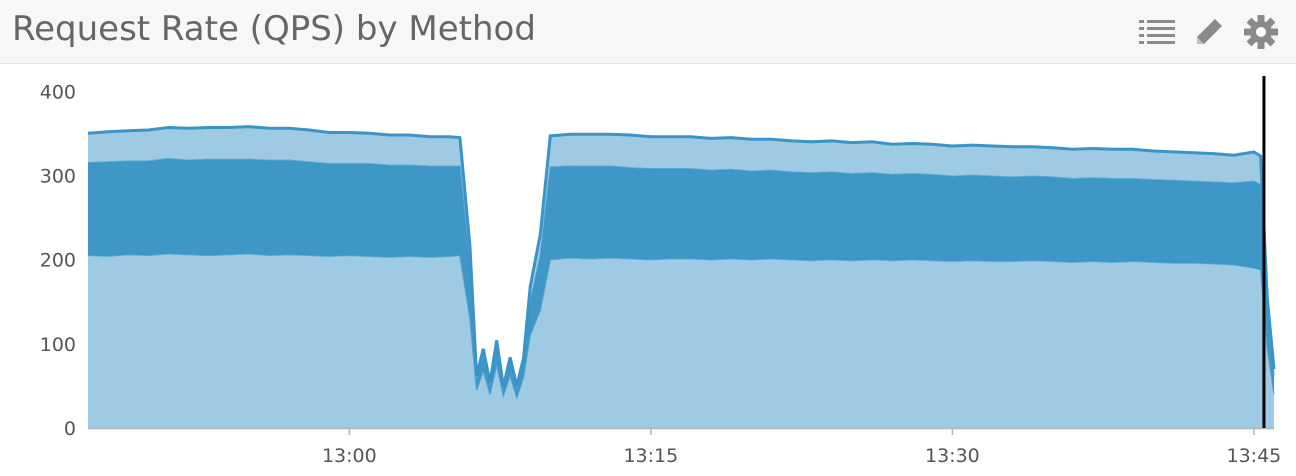 The width and height of the screenshot is (1296, 476). What do you see at coordinates (58, 345) in the screenshot?
I see `y-tick-label: 100` at bounding box center [58, 345].